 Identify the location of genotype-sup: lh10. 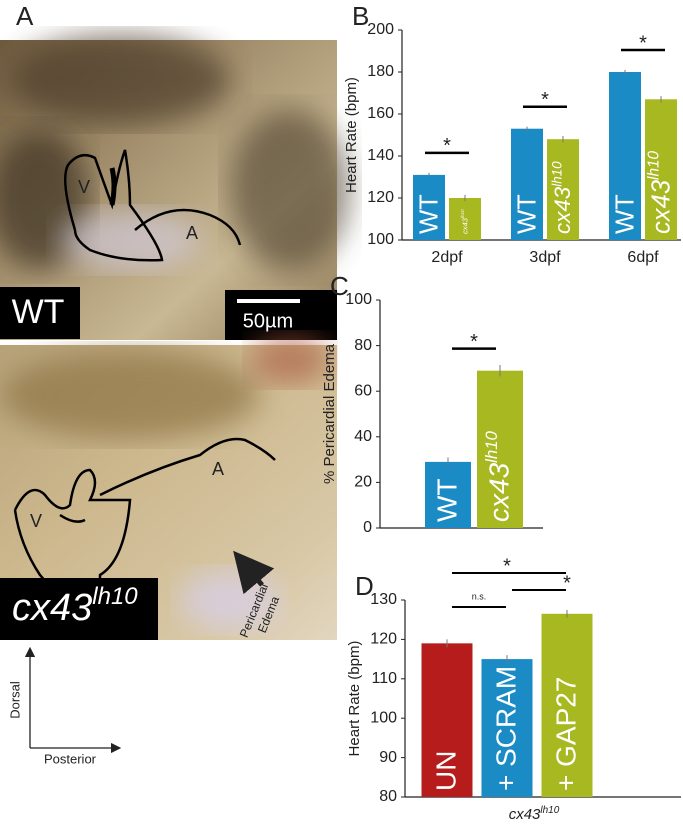
(115, 596).